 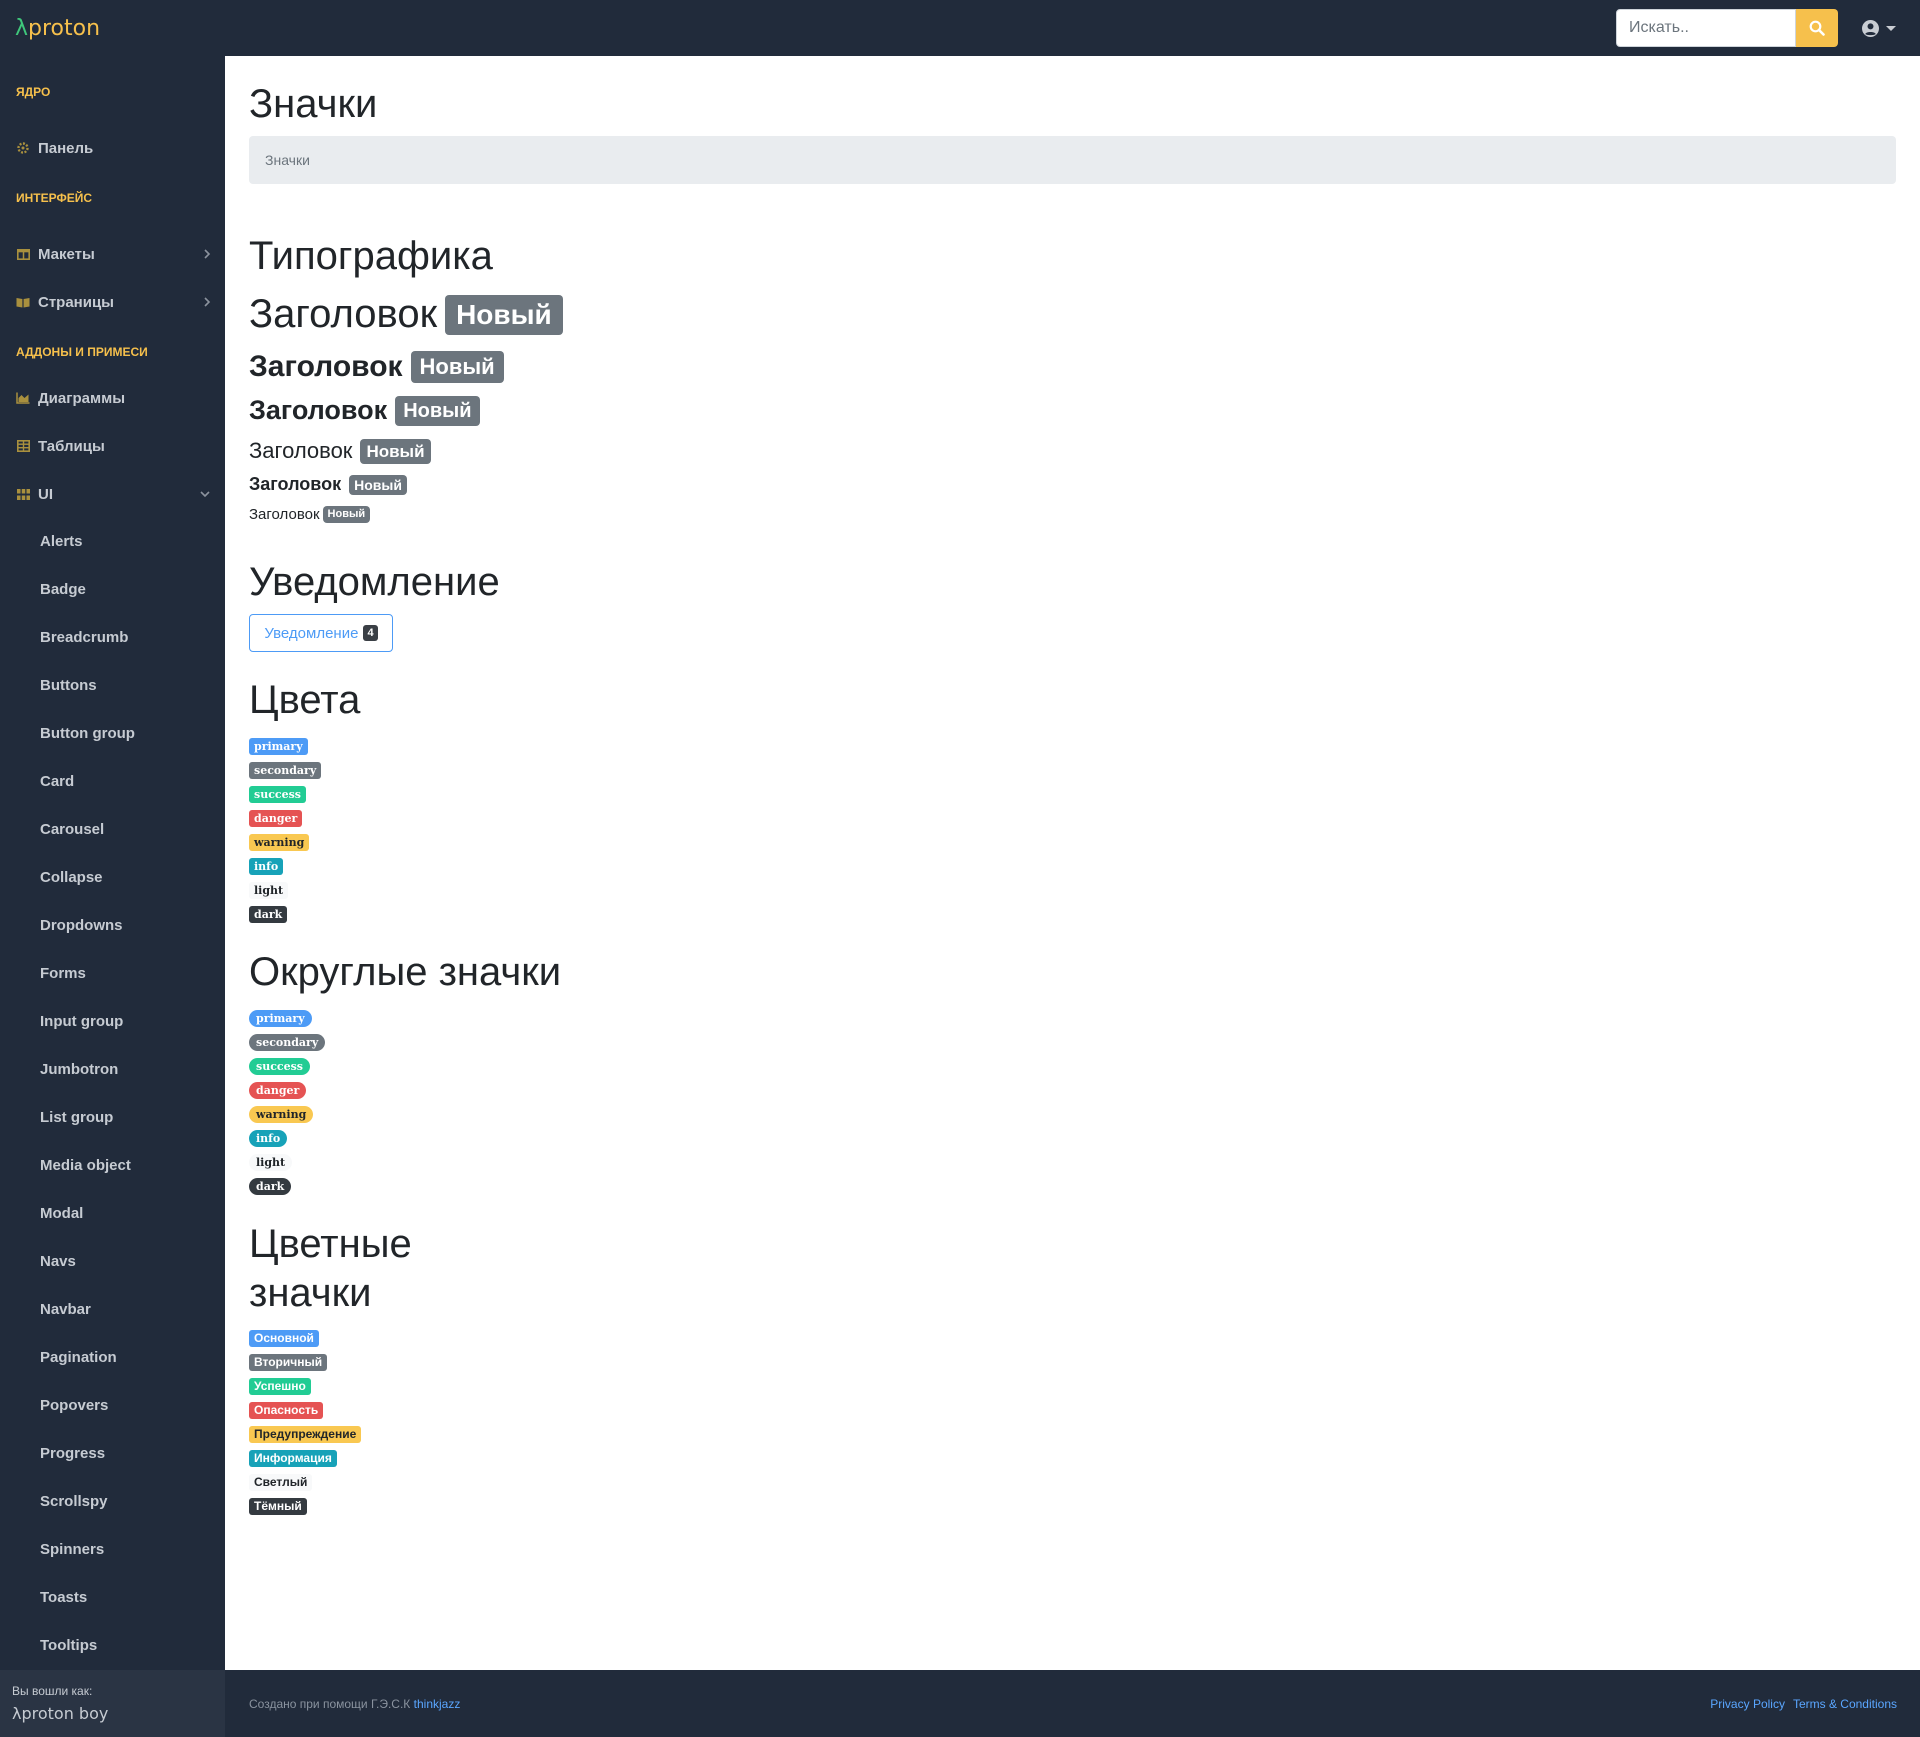 I want to click on search-icon, so click(x=1817, y=28).